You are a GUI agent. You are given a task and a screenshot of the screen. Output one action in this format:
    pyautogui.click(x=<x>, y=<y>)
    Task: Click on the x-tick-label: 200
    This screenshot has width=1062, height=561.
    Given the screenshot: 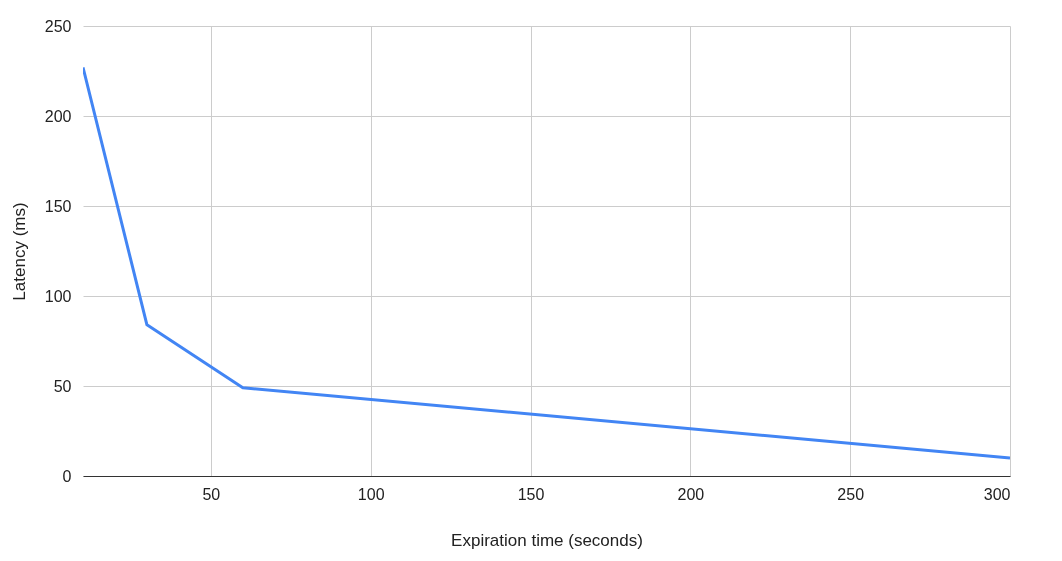 What is the action you would take?
    pyautogui.click(x=691, y=494)
    